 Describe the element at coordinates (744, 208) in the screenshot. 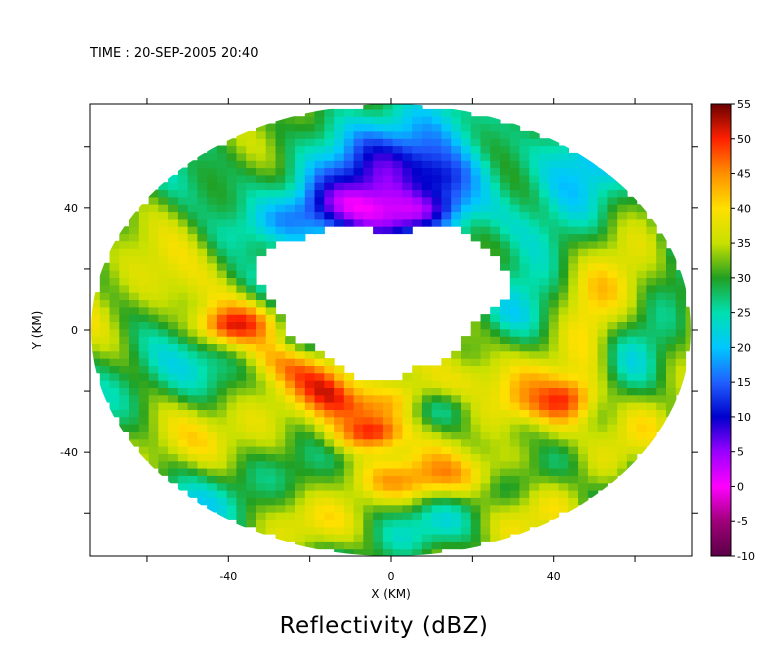

I see `colorbar-tick-label: 40` at that location.